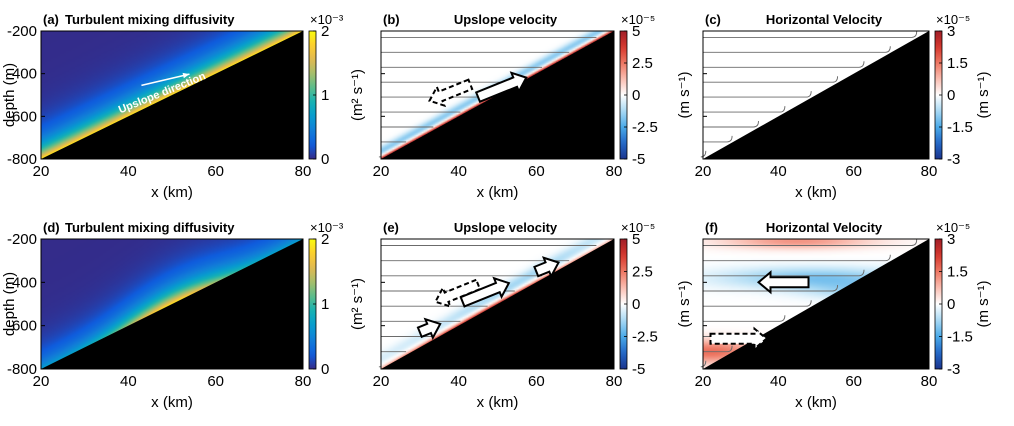  I want to click on panel-label: (e), so click(391, 227).